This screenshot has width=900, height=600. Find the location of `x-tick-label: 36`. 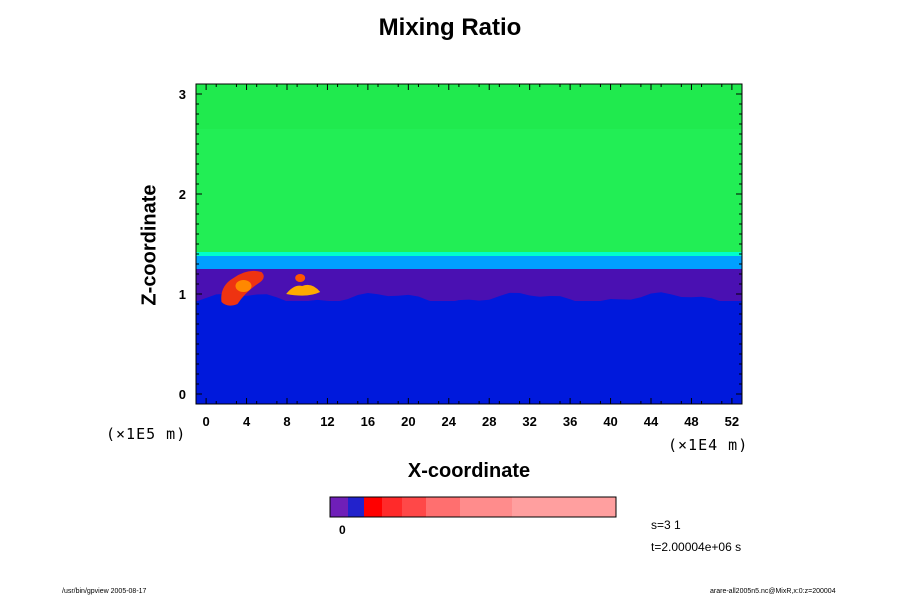

x-tick-label: 36 is located at coordinates (570, 421).